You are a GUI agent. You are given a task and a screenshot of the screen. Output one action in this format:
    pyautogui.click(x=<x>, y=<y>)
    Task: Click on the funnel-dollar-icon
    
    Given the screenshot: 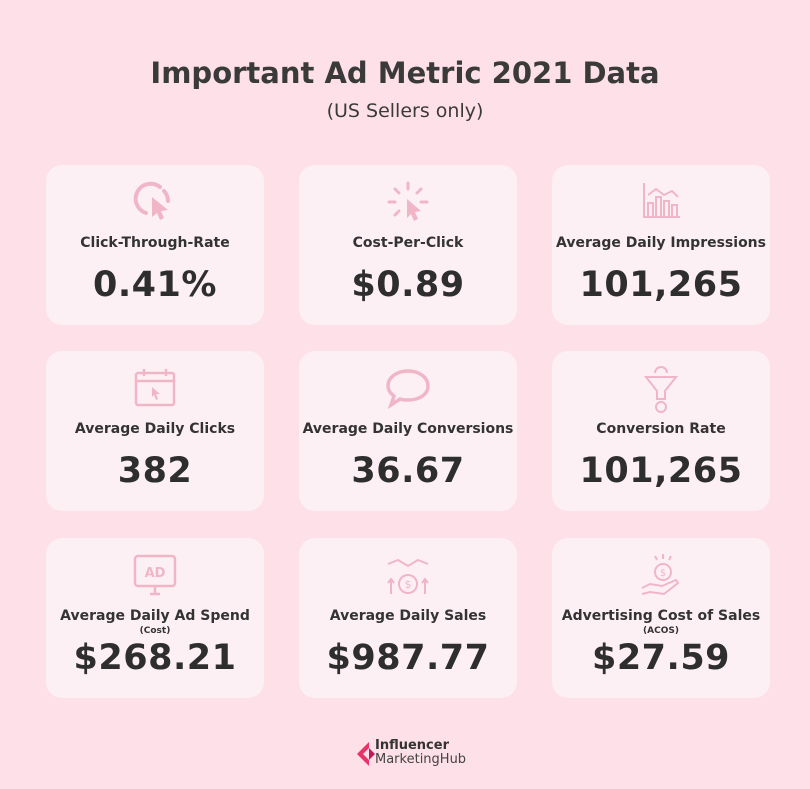 What is the action you would take?
    pyautogui.click(x=661, y=389)
    